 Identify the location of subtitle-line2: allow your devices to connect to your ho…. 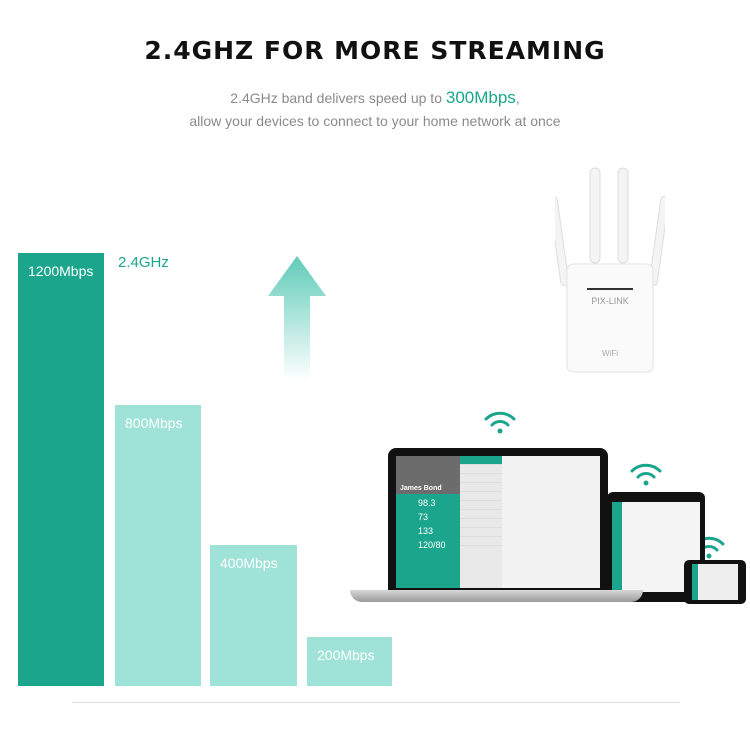
(375, 121).